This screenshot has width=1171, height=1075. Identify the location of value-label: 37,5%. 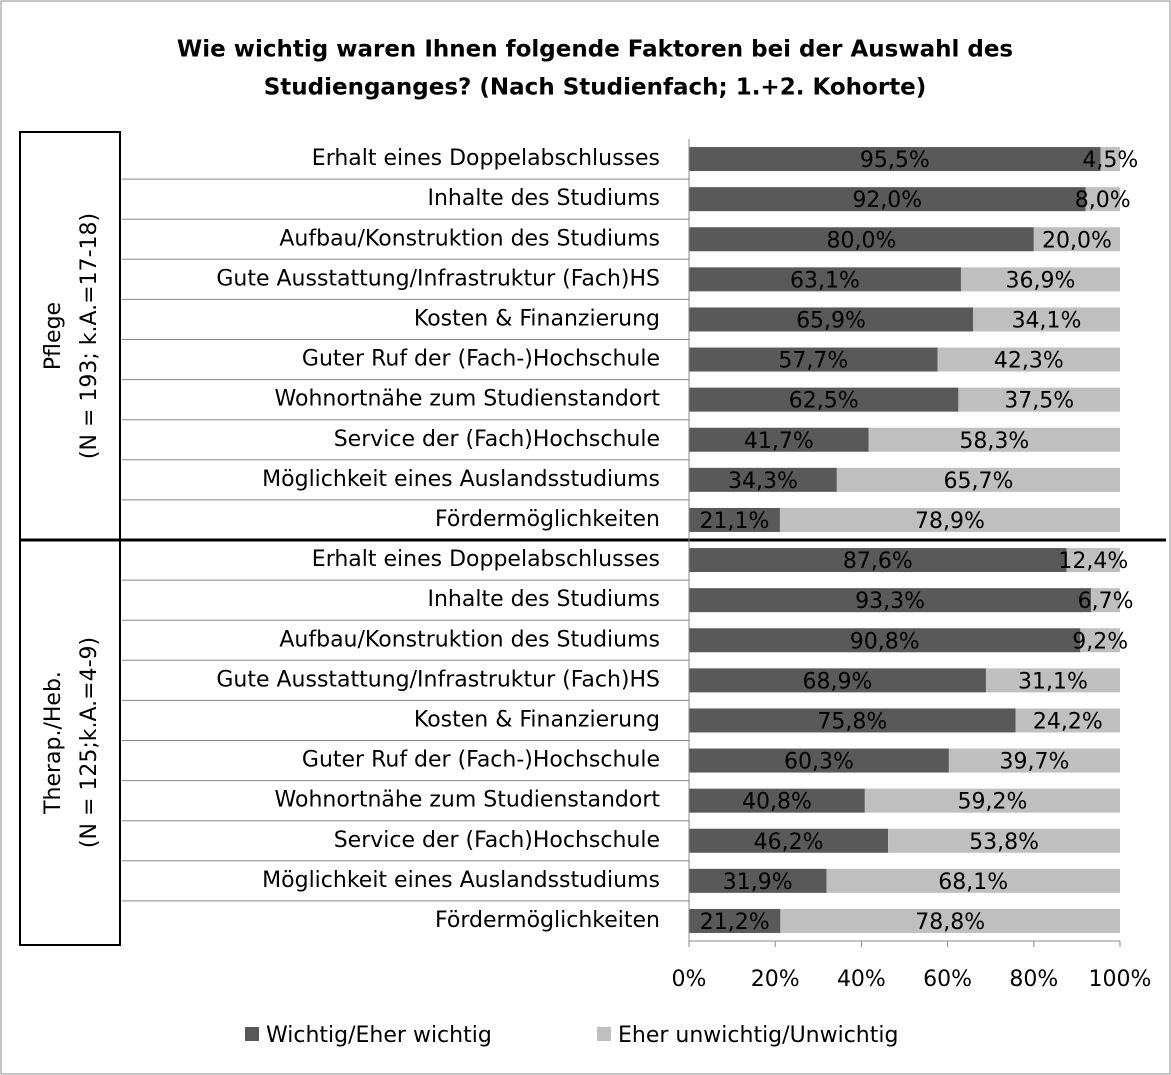
(1039, 401).